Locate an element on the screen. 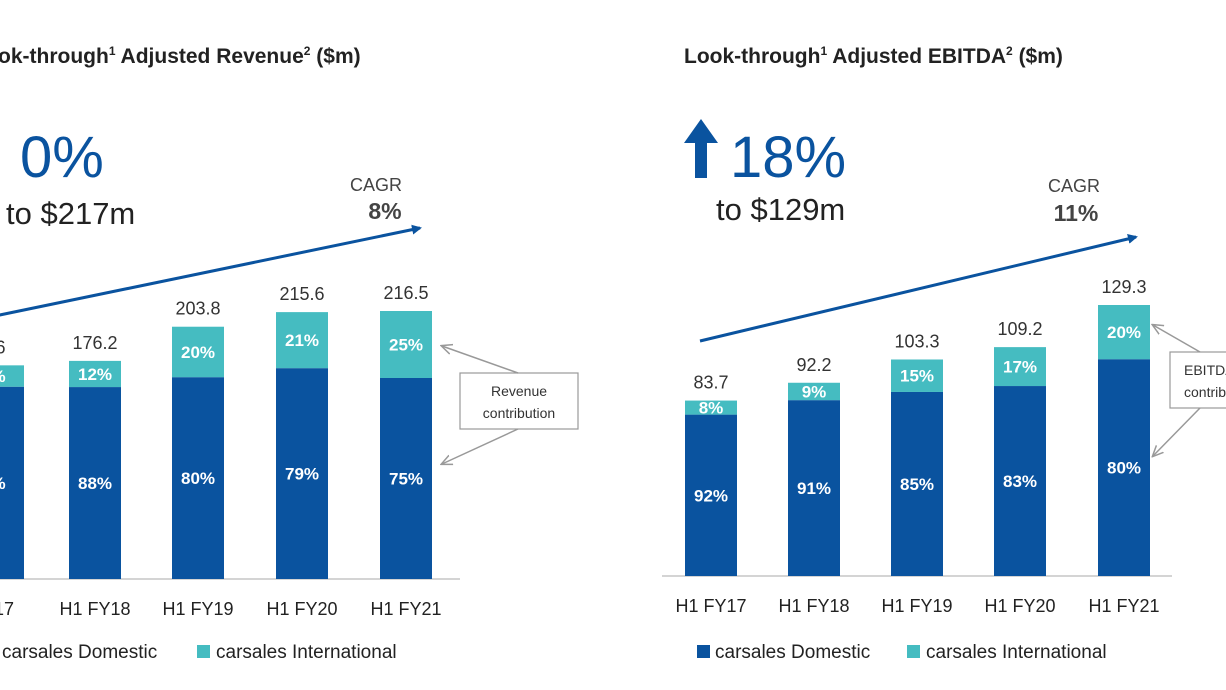 This screenshot has width=1226, height=690. revenue-cagr-value: 8% is located at coordinates (384, 211).